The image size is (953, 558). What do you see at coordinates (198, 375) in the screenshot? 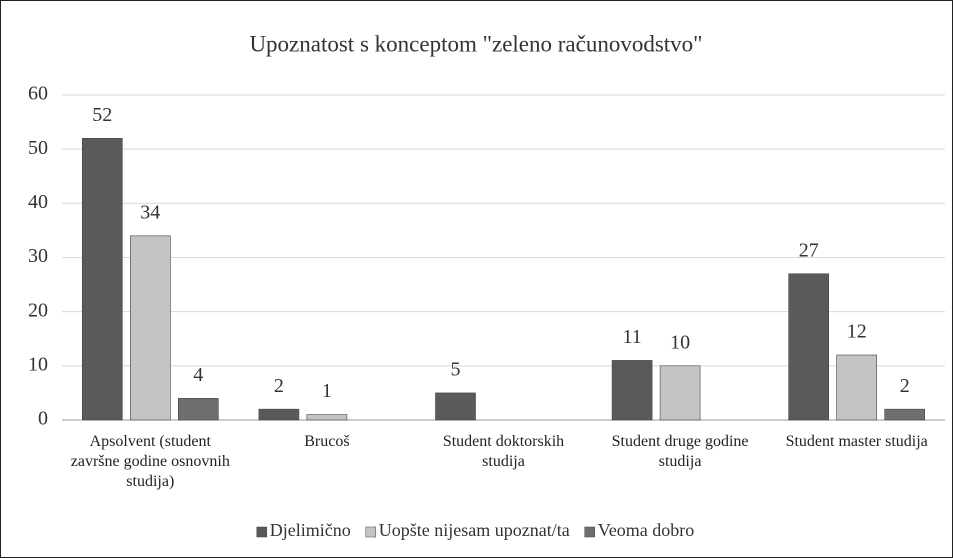
I see `data-label: 4` at bounding box center [198, 375].